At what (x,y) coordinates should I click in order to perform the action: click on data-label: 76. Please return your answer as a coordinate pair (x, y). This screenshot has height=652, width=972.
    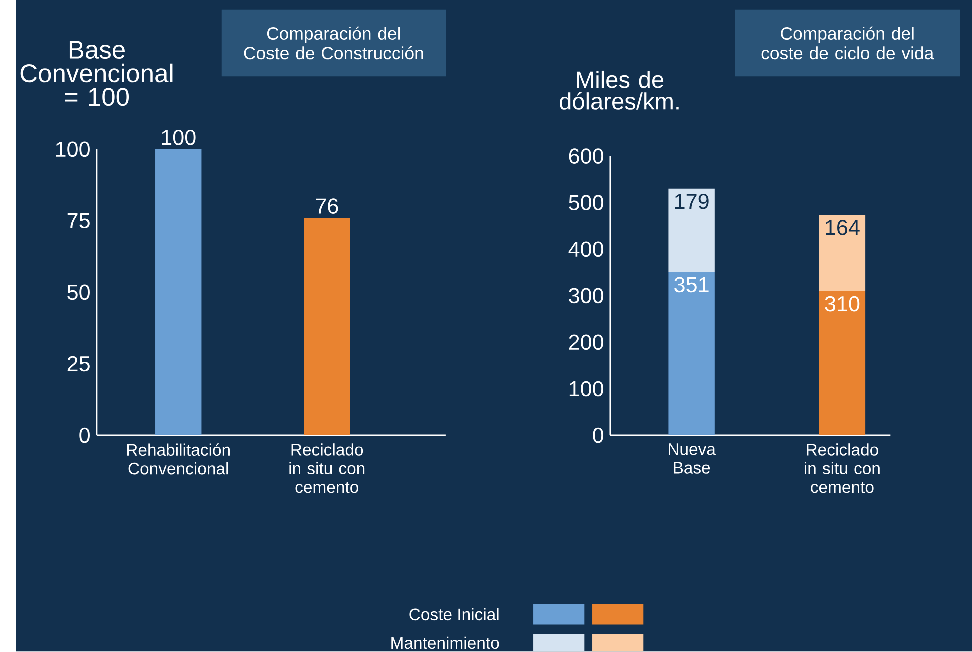
    Looking at the image, I should click on (327, 206).